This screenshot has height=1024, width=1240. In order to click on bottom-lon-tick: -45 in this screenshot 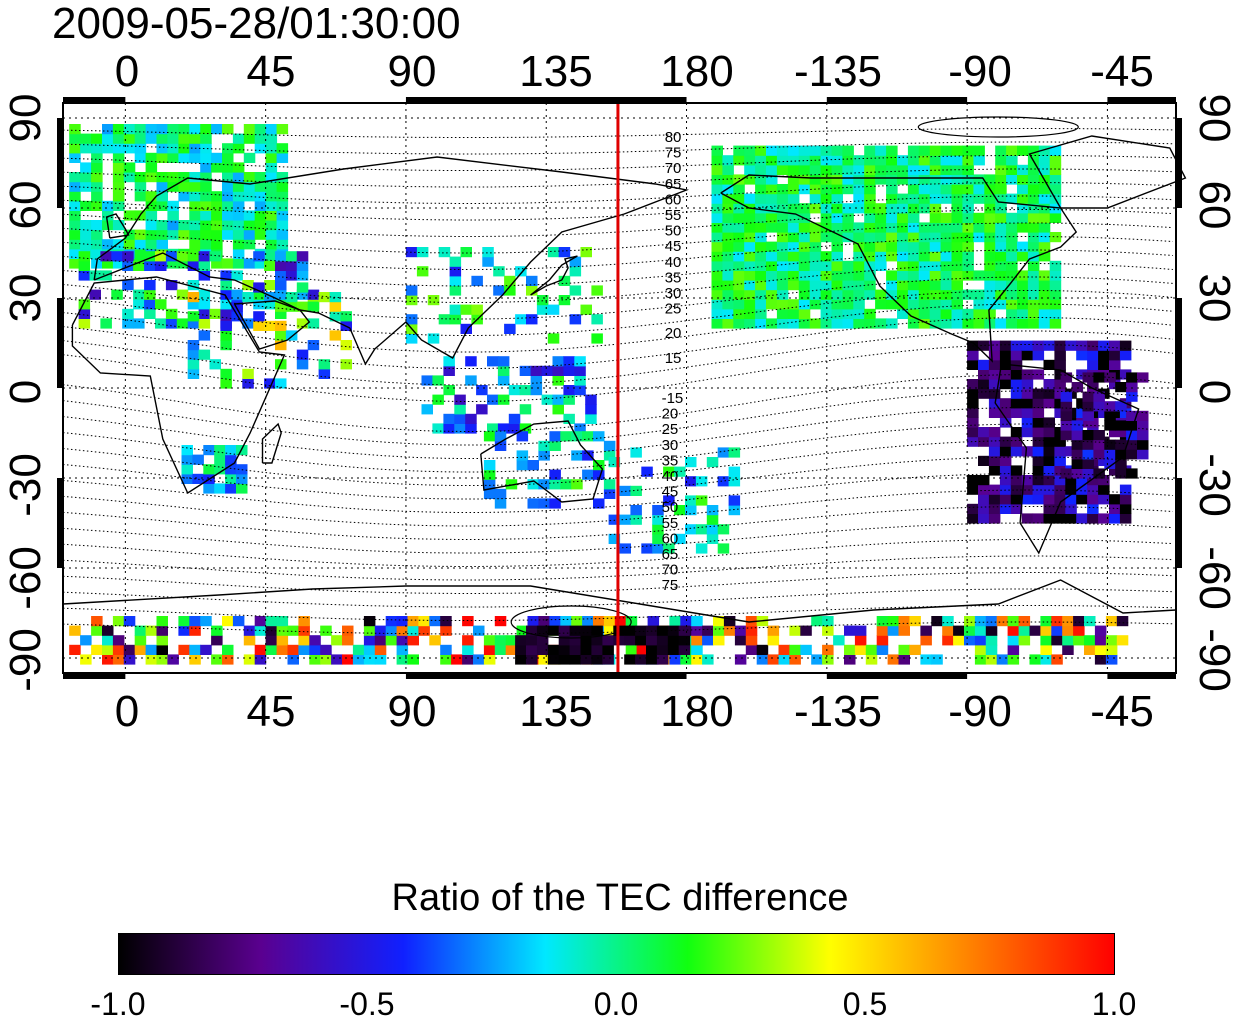, I will do `click(1122, 711)`.